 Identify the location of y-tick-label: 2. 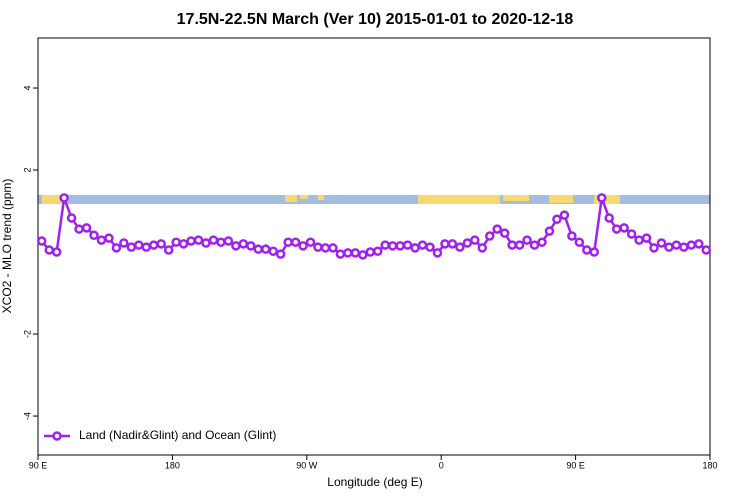
(27, 170).